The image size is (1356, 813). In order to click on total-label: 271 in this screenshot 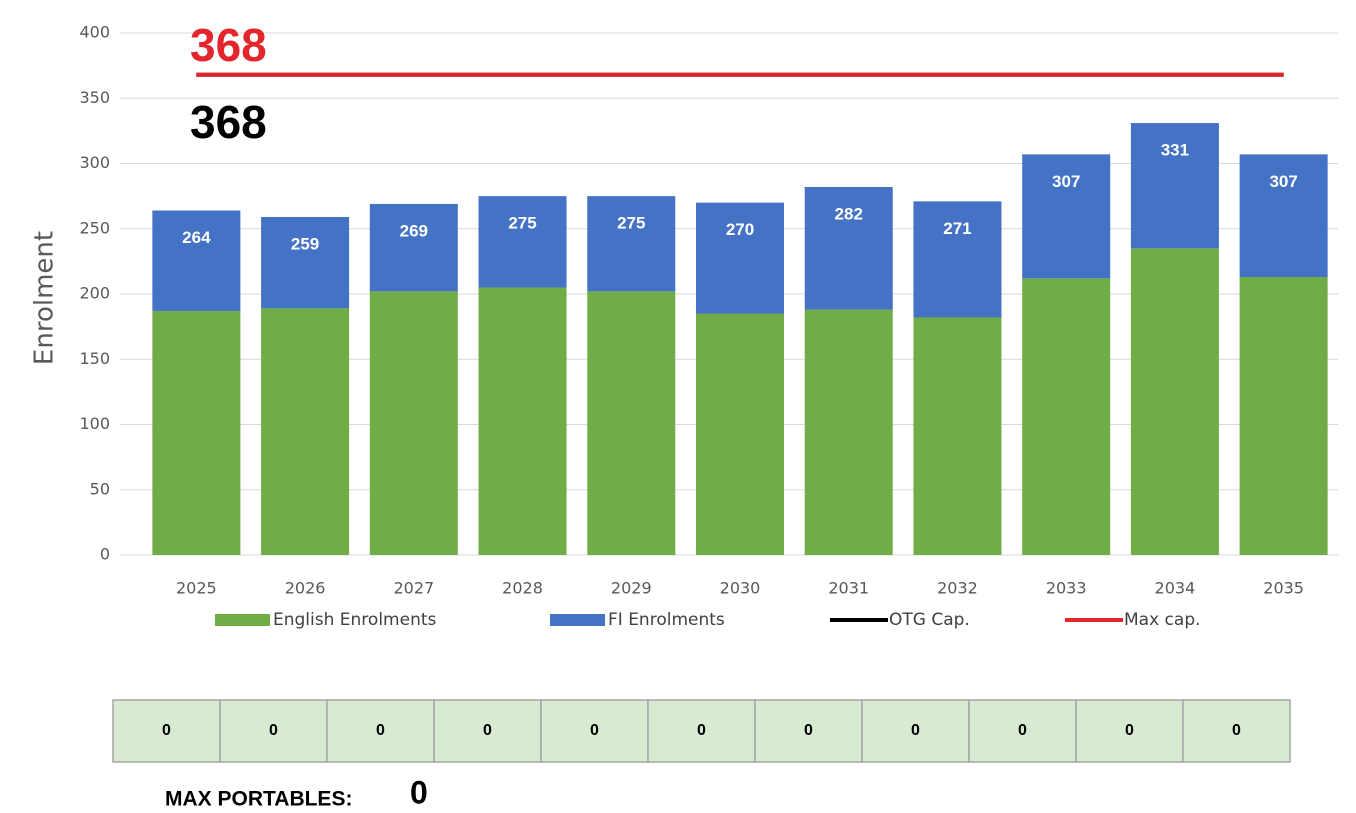, I will do `click(957, 228)`.